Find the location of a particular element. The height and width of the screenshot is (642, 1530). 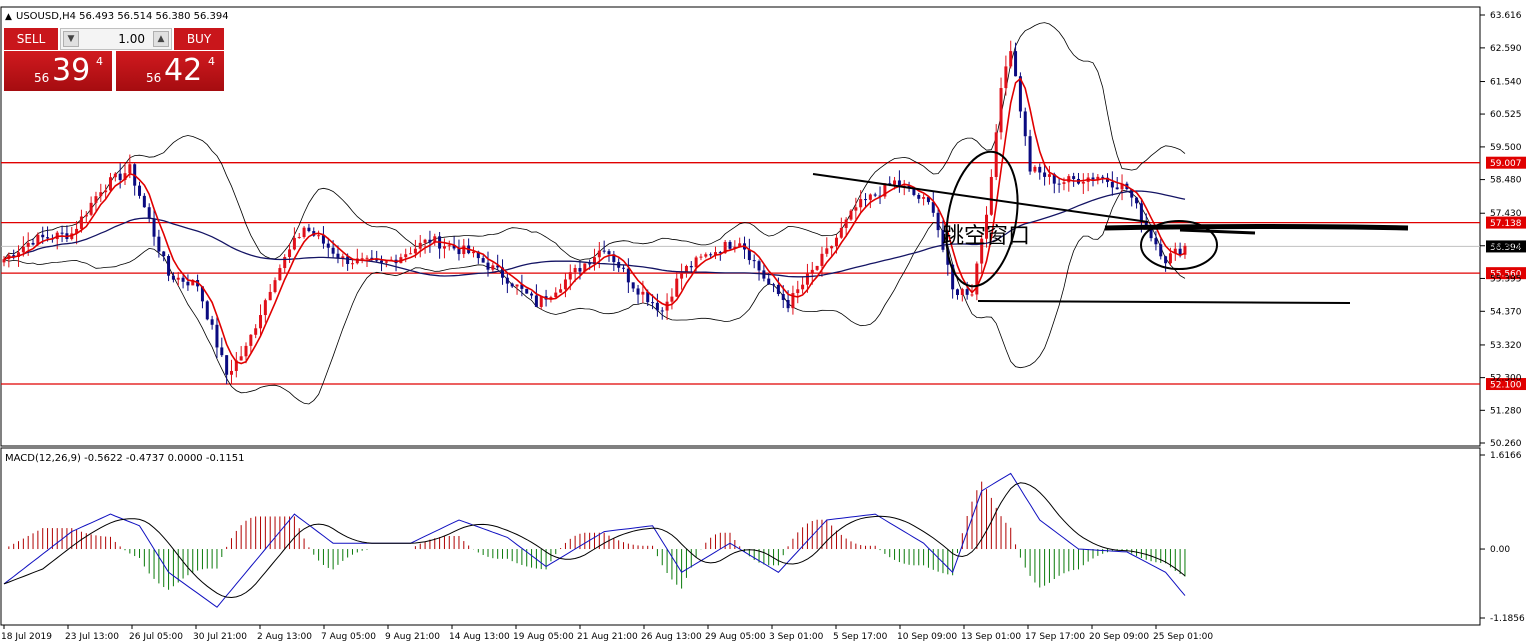

time-label: 7 Aug 05:00 is located at coordinates (348, 637).